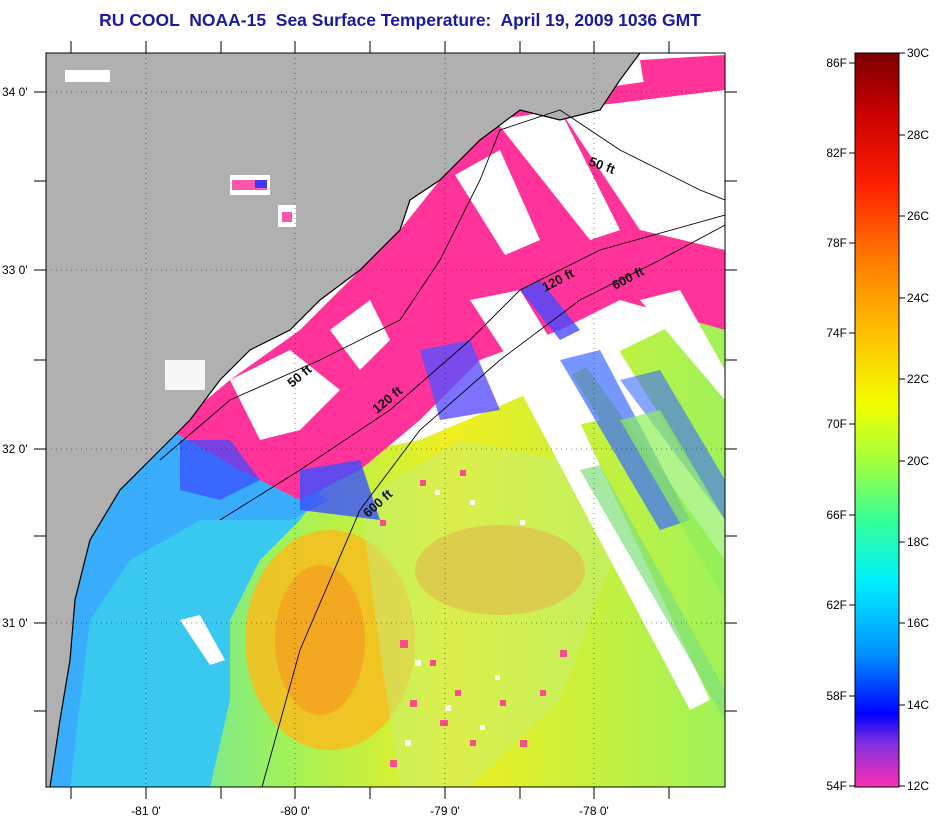 The height and width of the screenshot is (817, 936). What do you see at coordinates (918, 135) in the screenshot?
I see `colorbar-c-28: 28C` at bounding box center [918, 135].